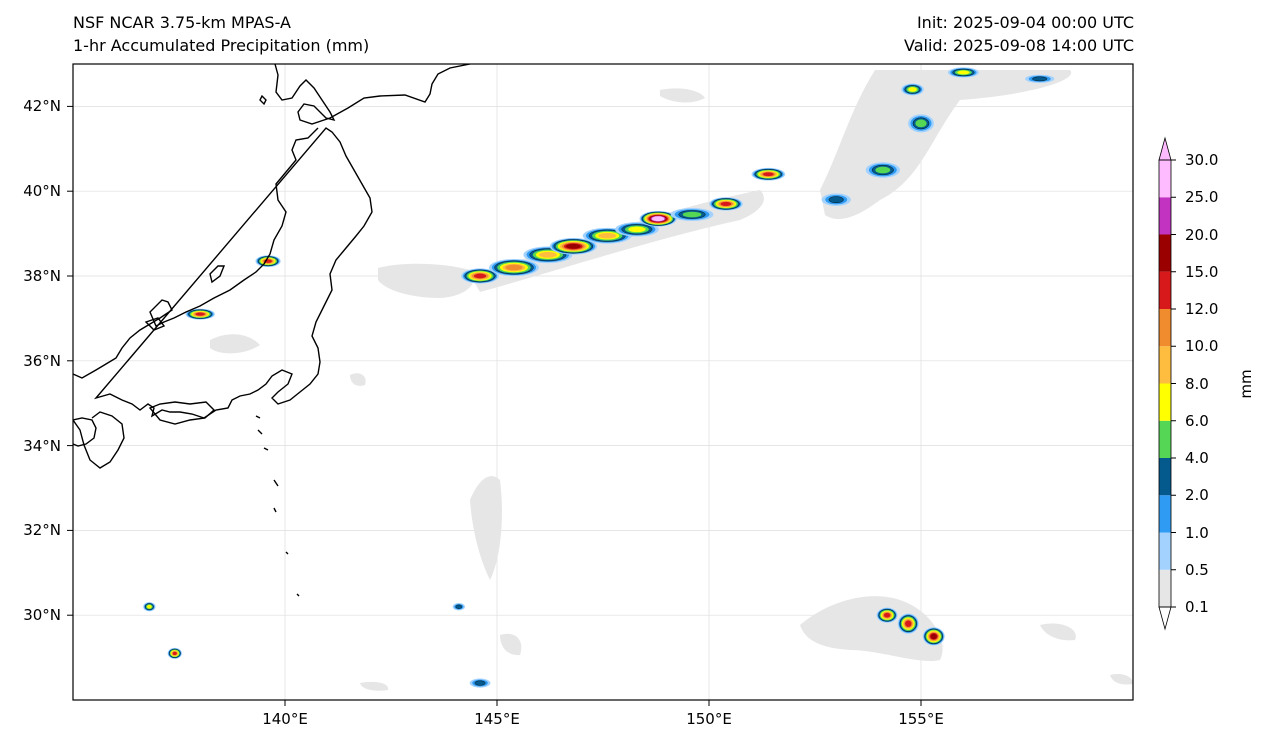 Image resolution: width=1268 pixels, height=745 pixels. Describe the element at coordinates (182, 413) in the screenshot. I see `shikoku-coast` at that location.